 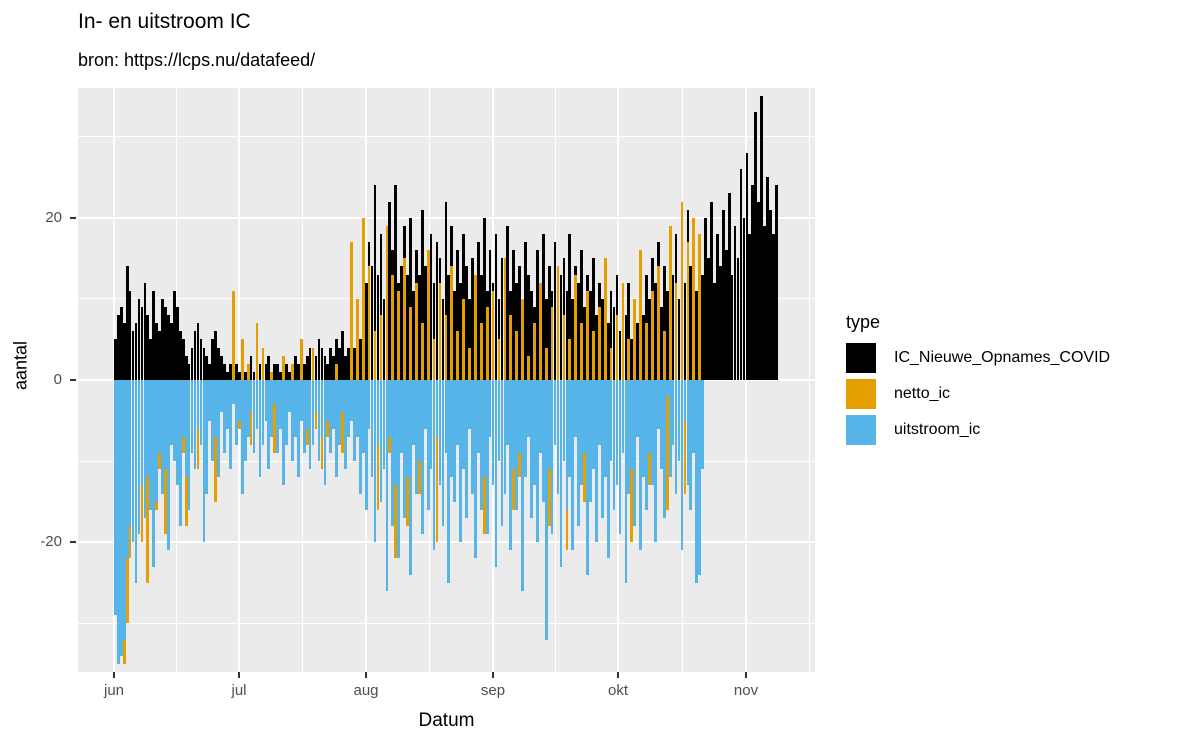 I want to click on legend-item: IC_Nieuwe_Opnames_COVID, so click(x=1011, y=358).